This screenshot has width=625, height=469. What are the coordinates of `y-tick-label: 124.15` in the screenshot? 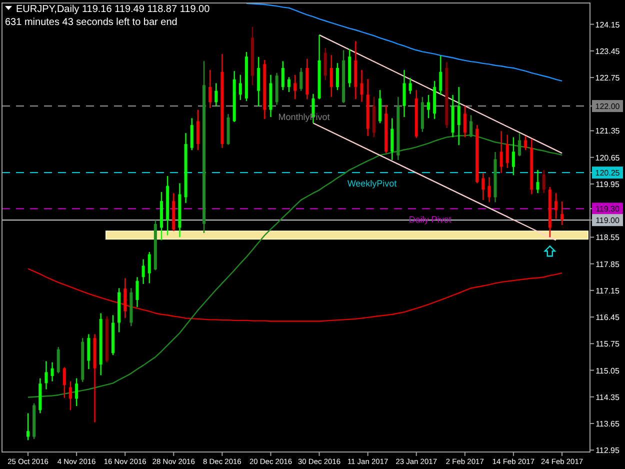 It's located at (607, 25).